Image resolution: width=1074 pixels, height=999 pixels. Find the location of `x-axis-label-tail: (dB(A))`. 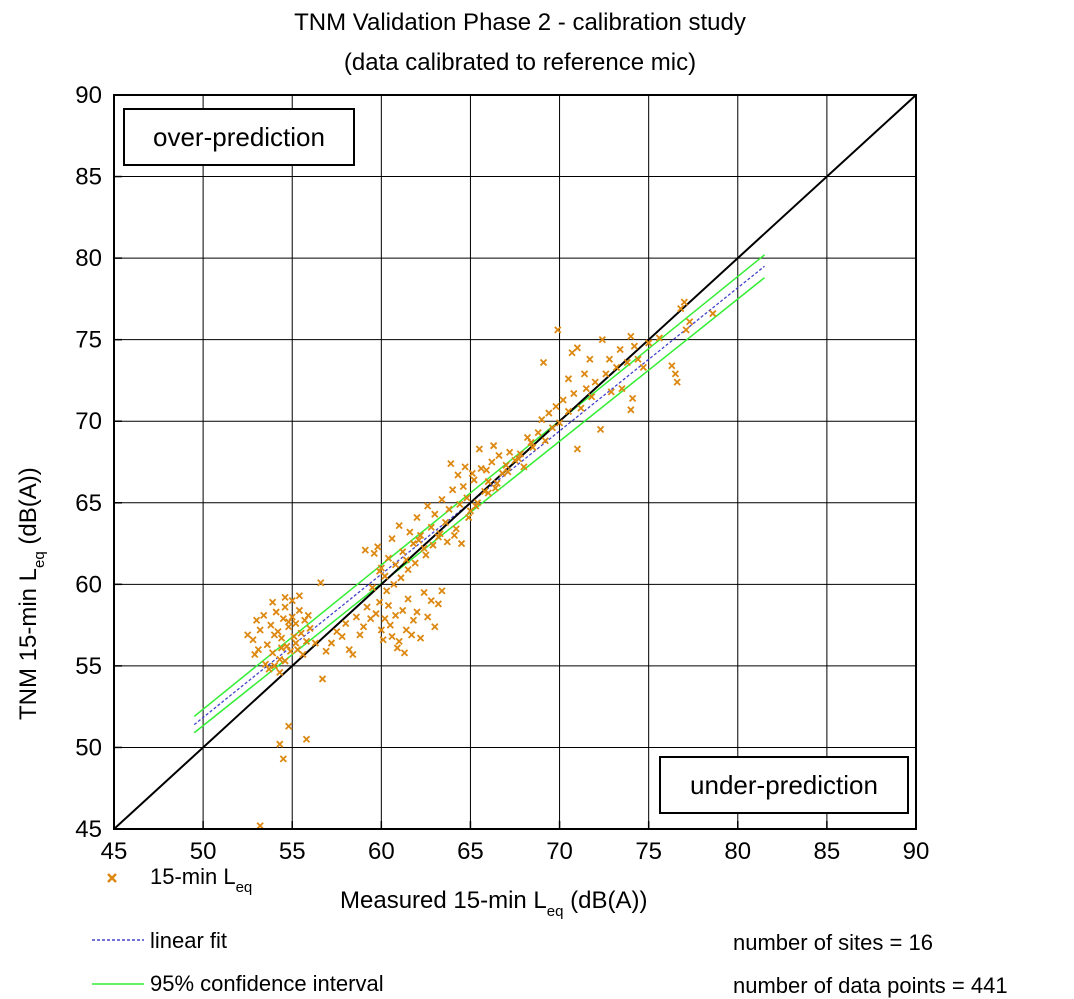

x-axis-label-tail: (dB(A)) is located at coordinates (605, 900).